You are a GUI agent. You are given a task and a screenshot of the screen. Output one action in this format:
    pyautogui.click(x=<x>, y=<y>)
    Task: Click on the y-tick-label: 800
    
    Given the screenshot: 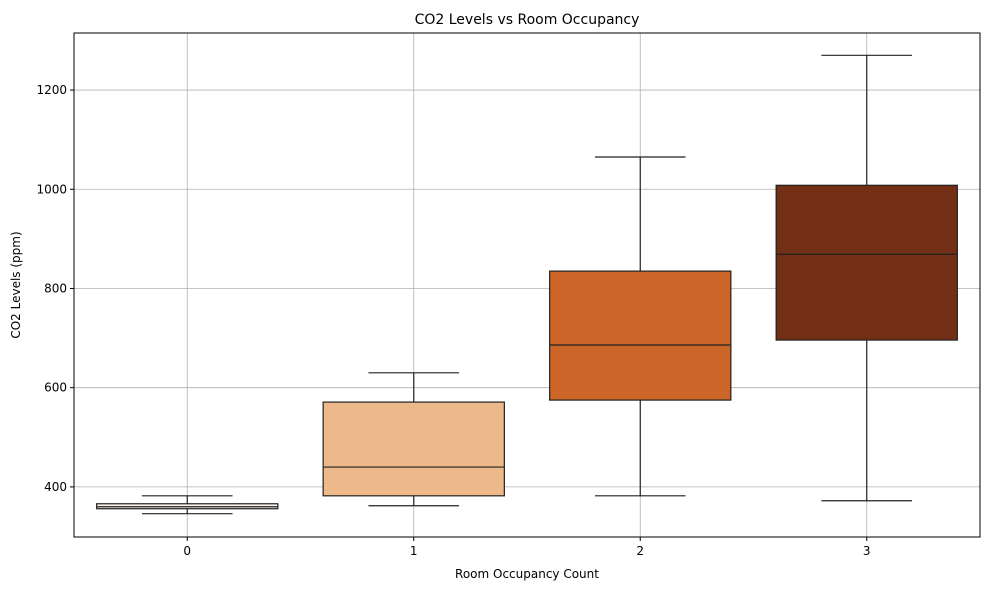 What is the action you would take?
    pyautogui.click(x=55, y=288)
    